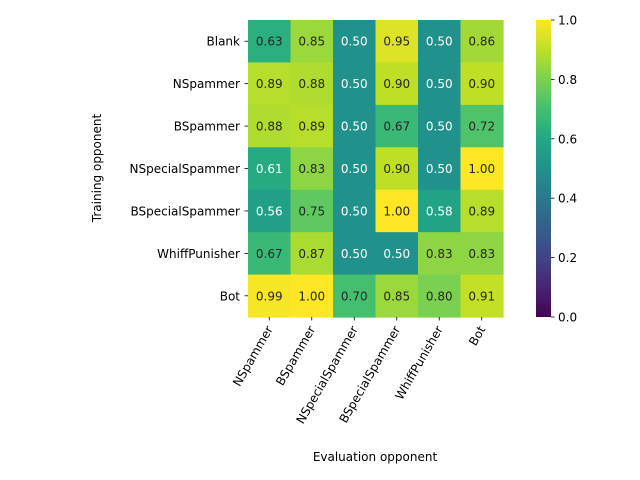 The height and width of the screenshot is (480, 640). I want to click on cell-value-label: 0.80, so click(439, 296).